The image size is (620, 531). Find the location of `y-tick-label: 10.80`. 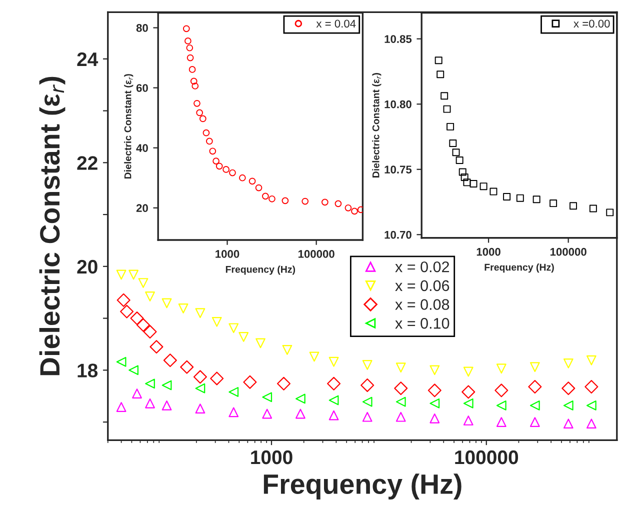

y-tick-label: 10.80 is located at coordinates (398, 104).